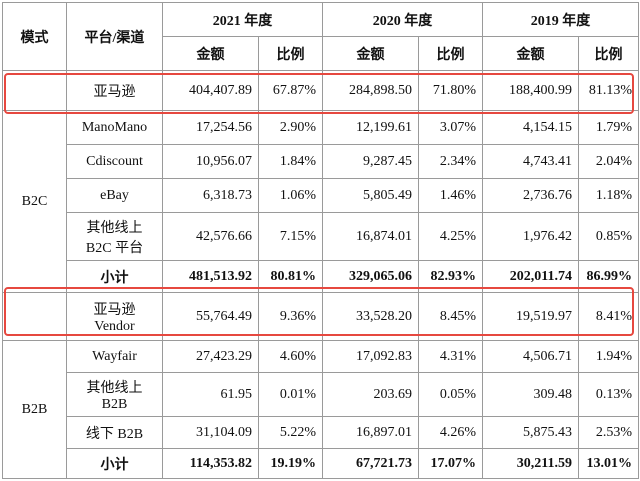  I want to click on ratio-cell: 71.80%, so click(450, 90).